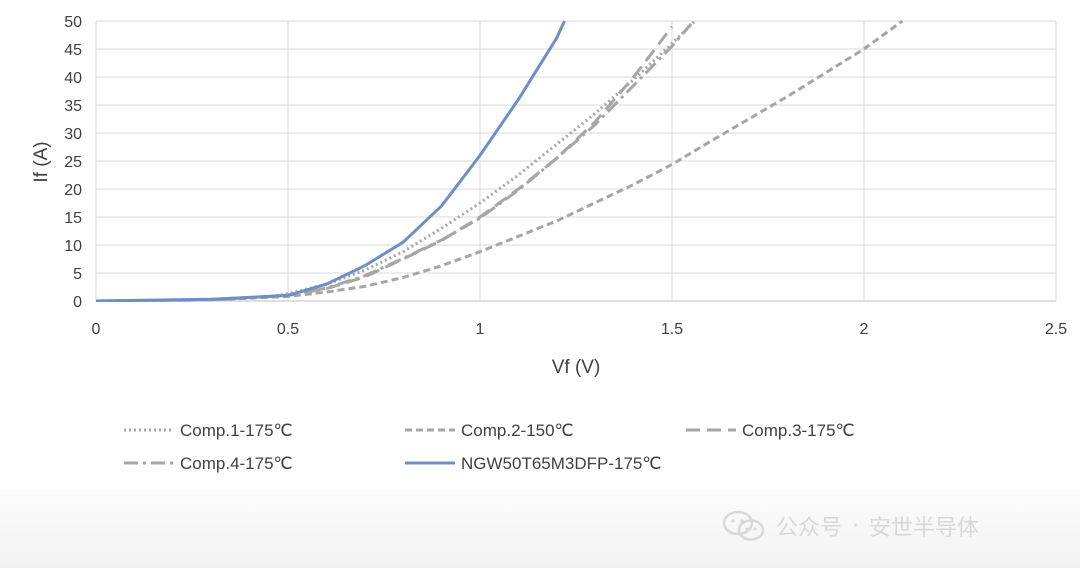 The image size is (1080, 568). Describe the element at coordinates (73, 190) in the screenshot. I see `y-tick-label: 20` at that location.